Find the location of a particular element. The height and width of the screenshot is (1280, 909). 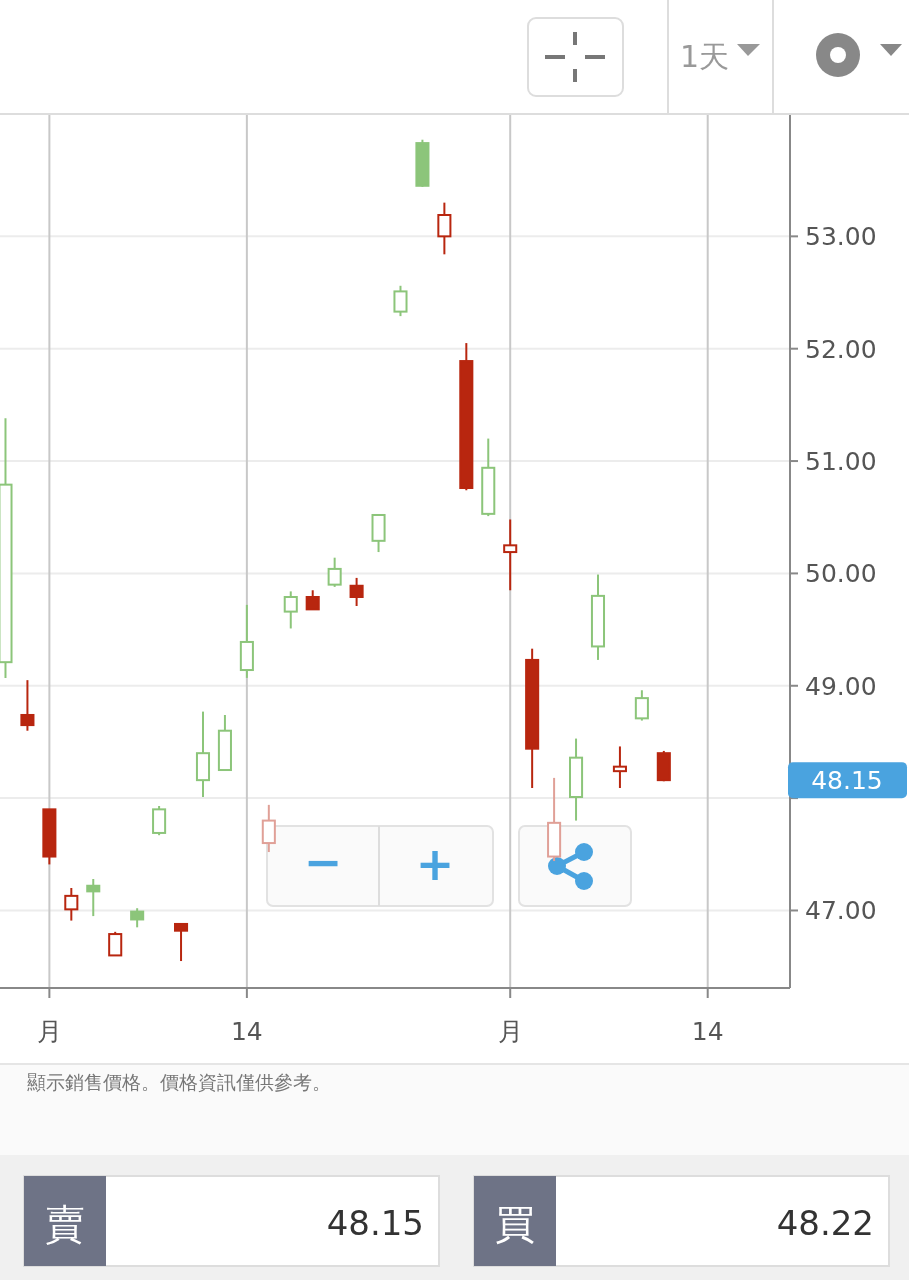

text: 賣 is located at coordinates (65, 1224).